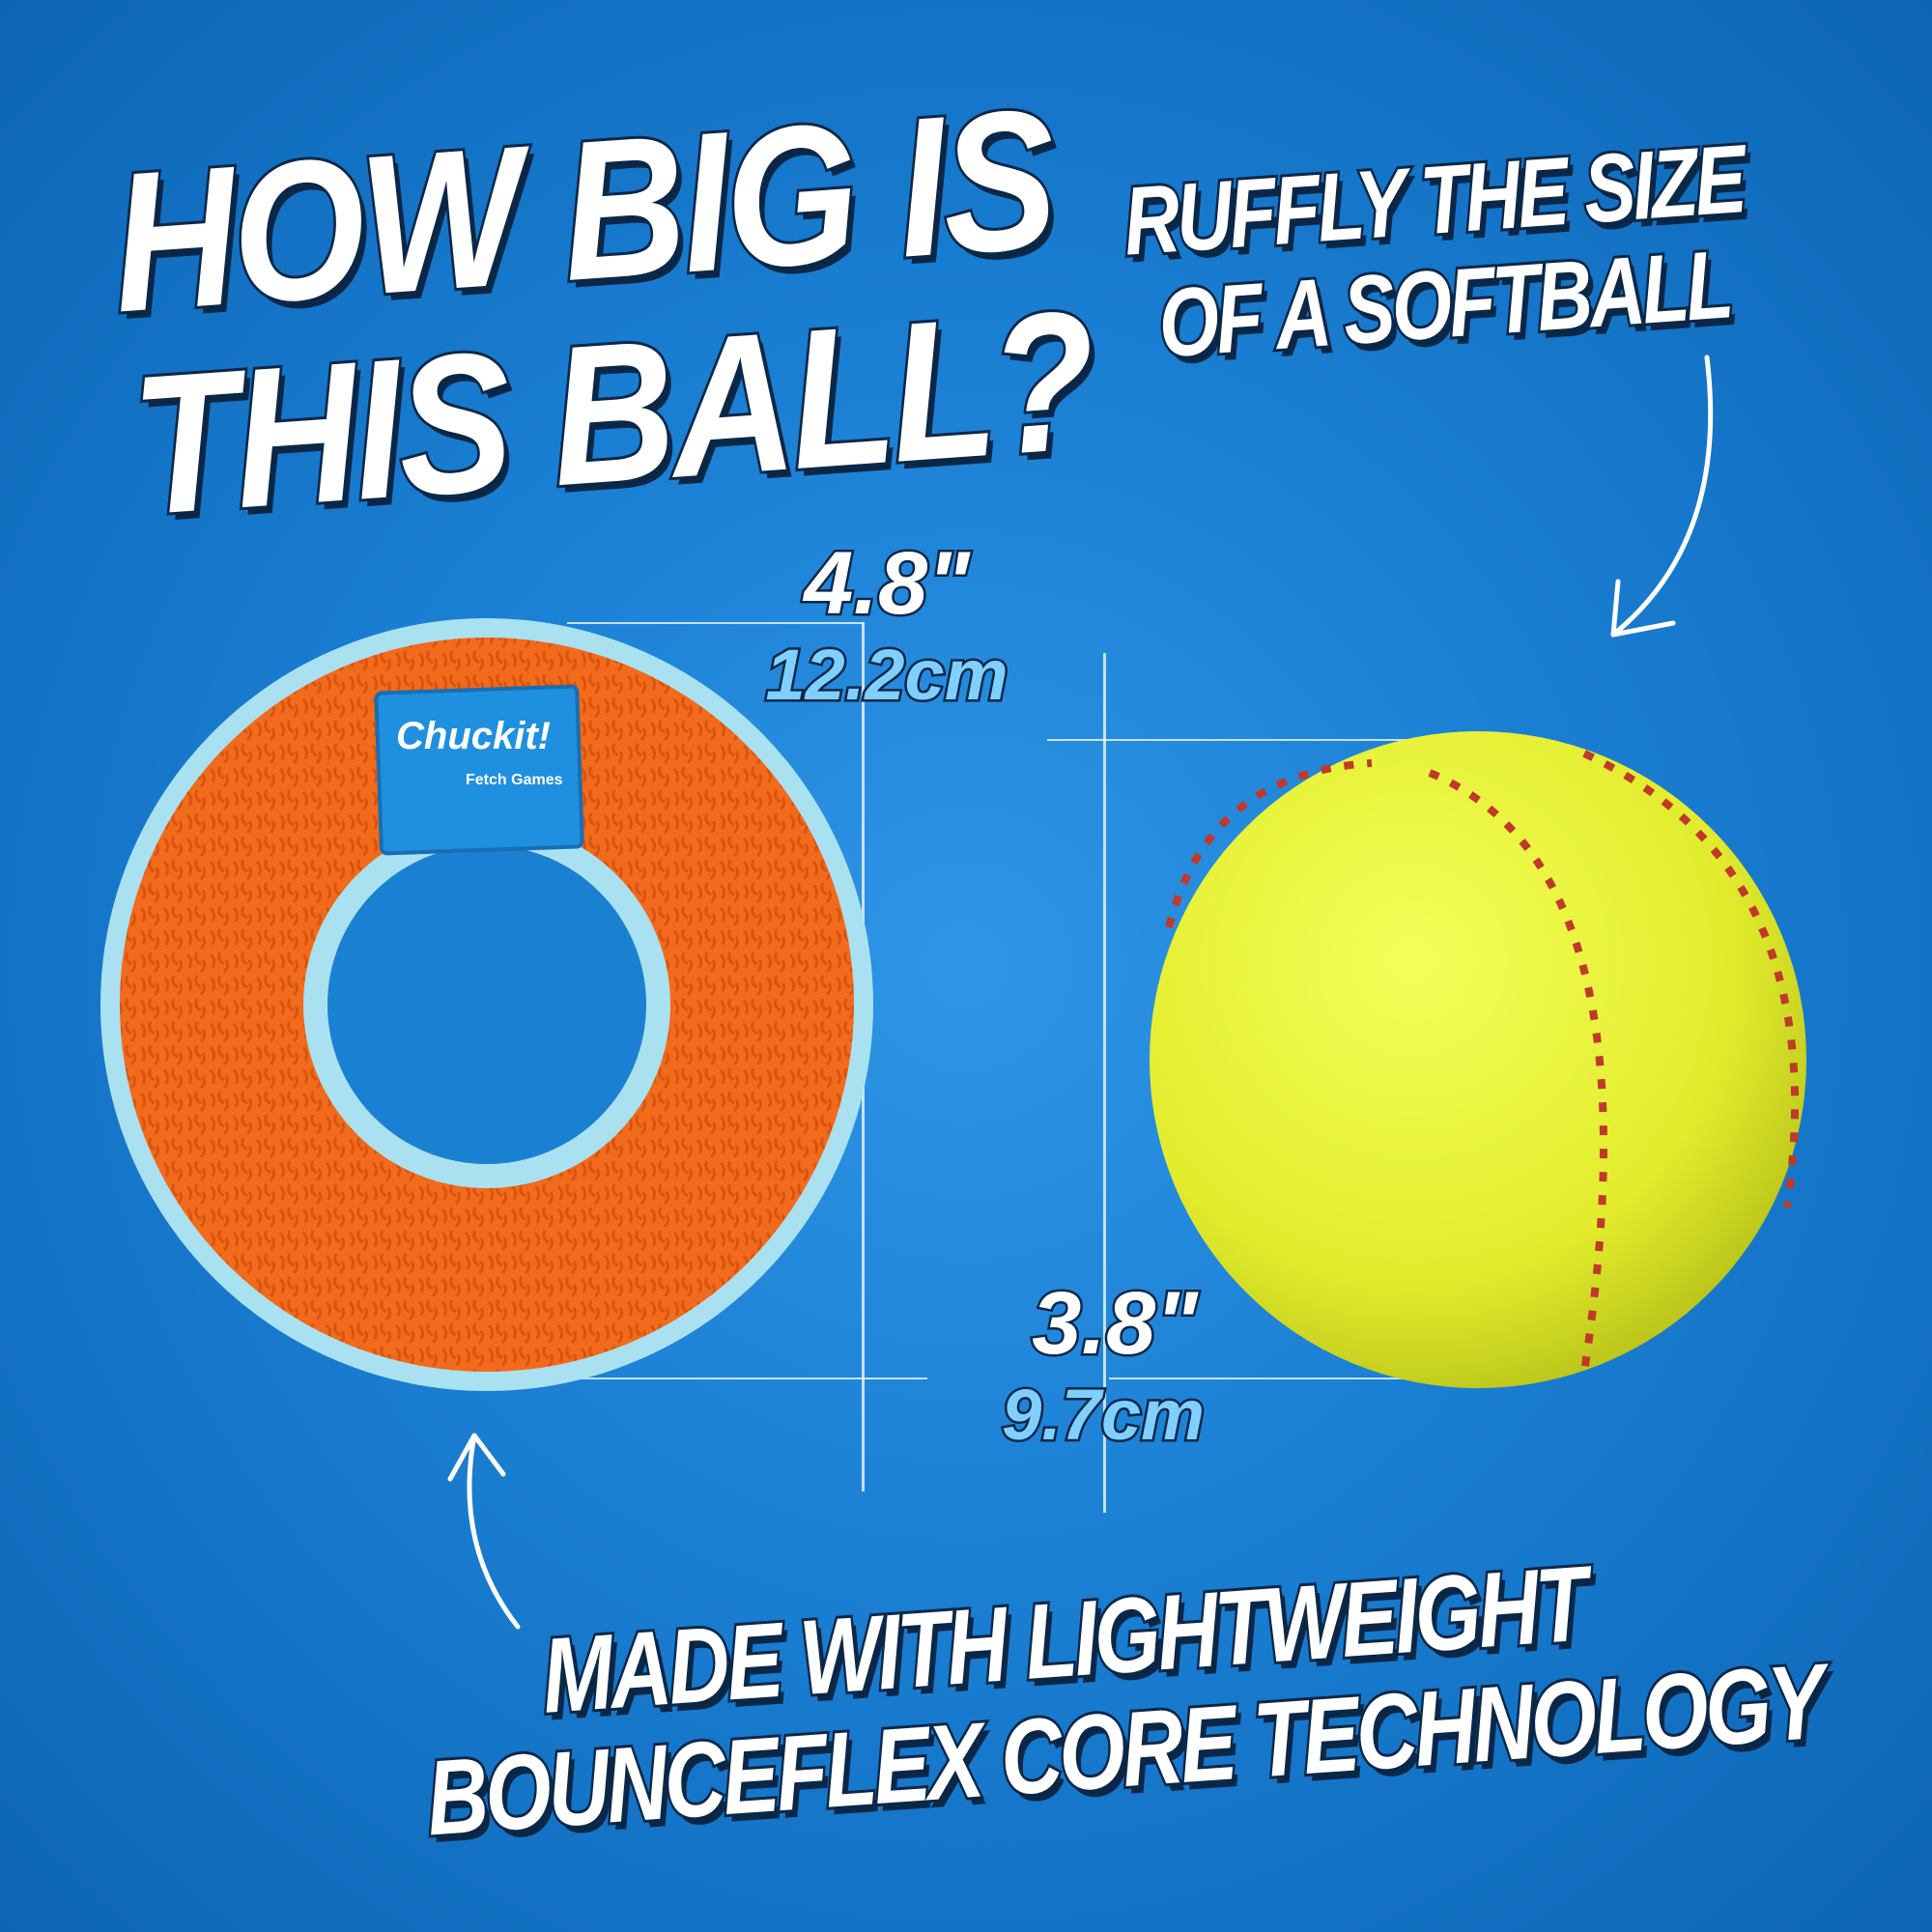  I want to click on ball-inches: 3.8", so click(1115, 1323).